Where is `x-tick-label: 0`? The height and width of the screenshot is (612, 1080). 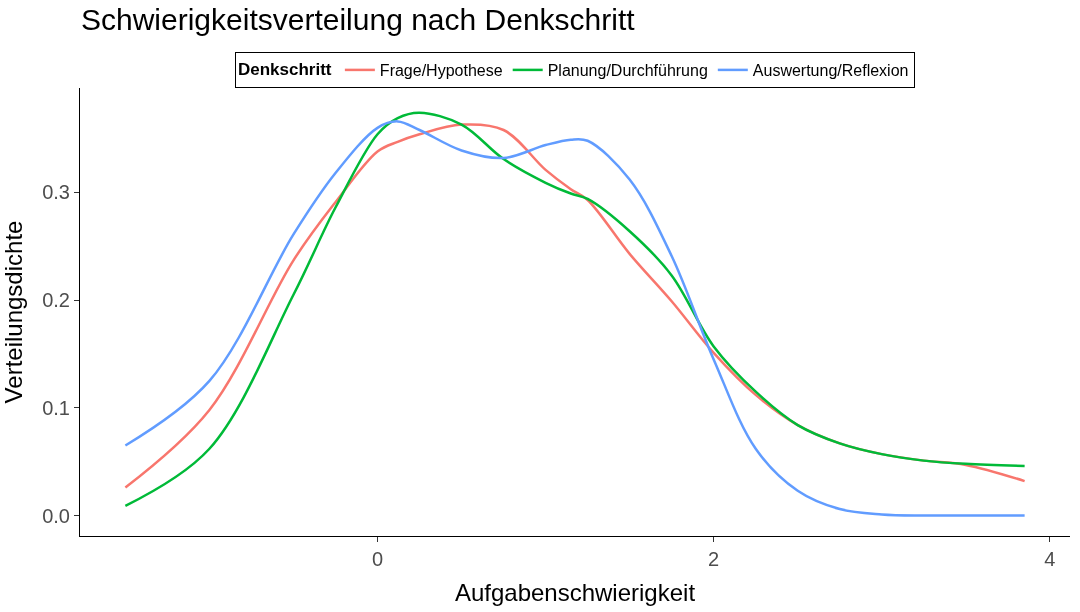
x-tick-label: 0 is located at coordinates (377, 559).